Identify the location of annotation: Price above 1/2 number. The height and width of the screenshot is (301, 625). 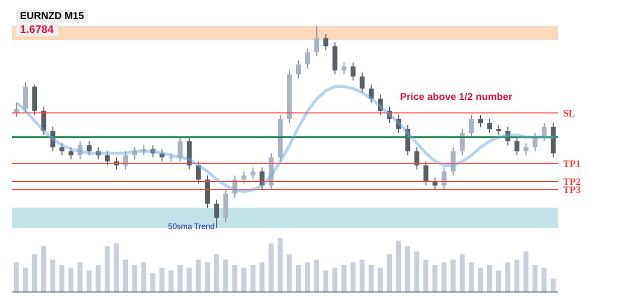
(456, 97).